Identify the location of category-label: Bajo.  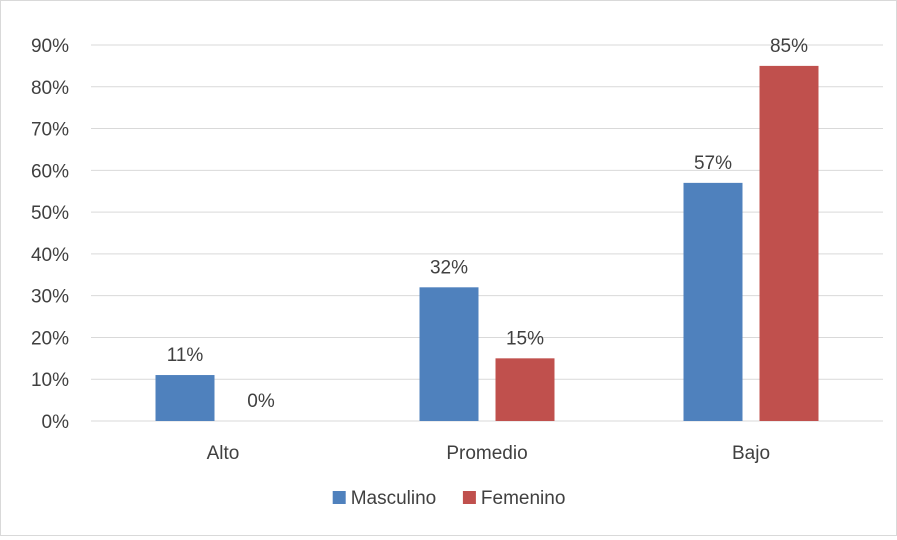
(751, 453).